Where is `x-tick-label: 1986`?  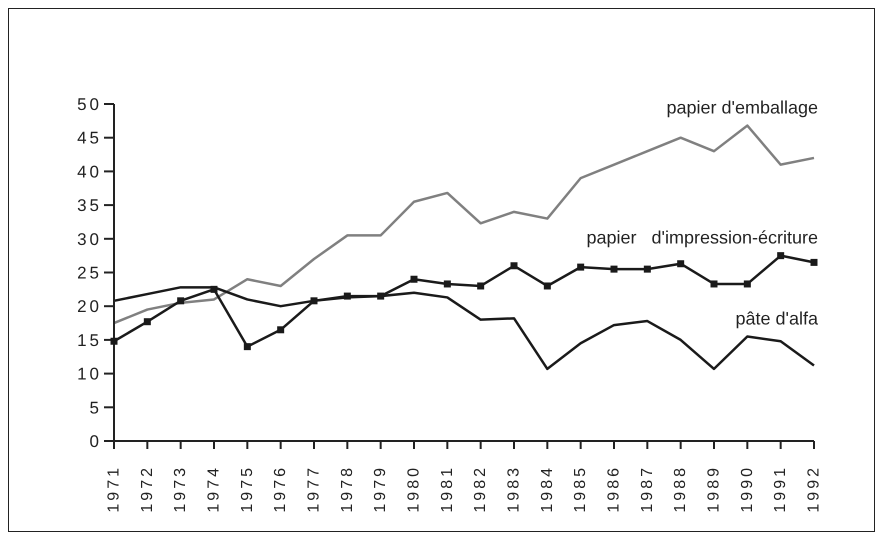
x-tick-label: 1986 is located at coordinates (614, 489).